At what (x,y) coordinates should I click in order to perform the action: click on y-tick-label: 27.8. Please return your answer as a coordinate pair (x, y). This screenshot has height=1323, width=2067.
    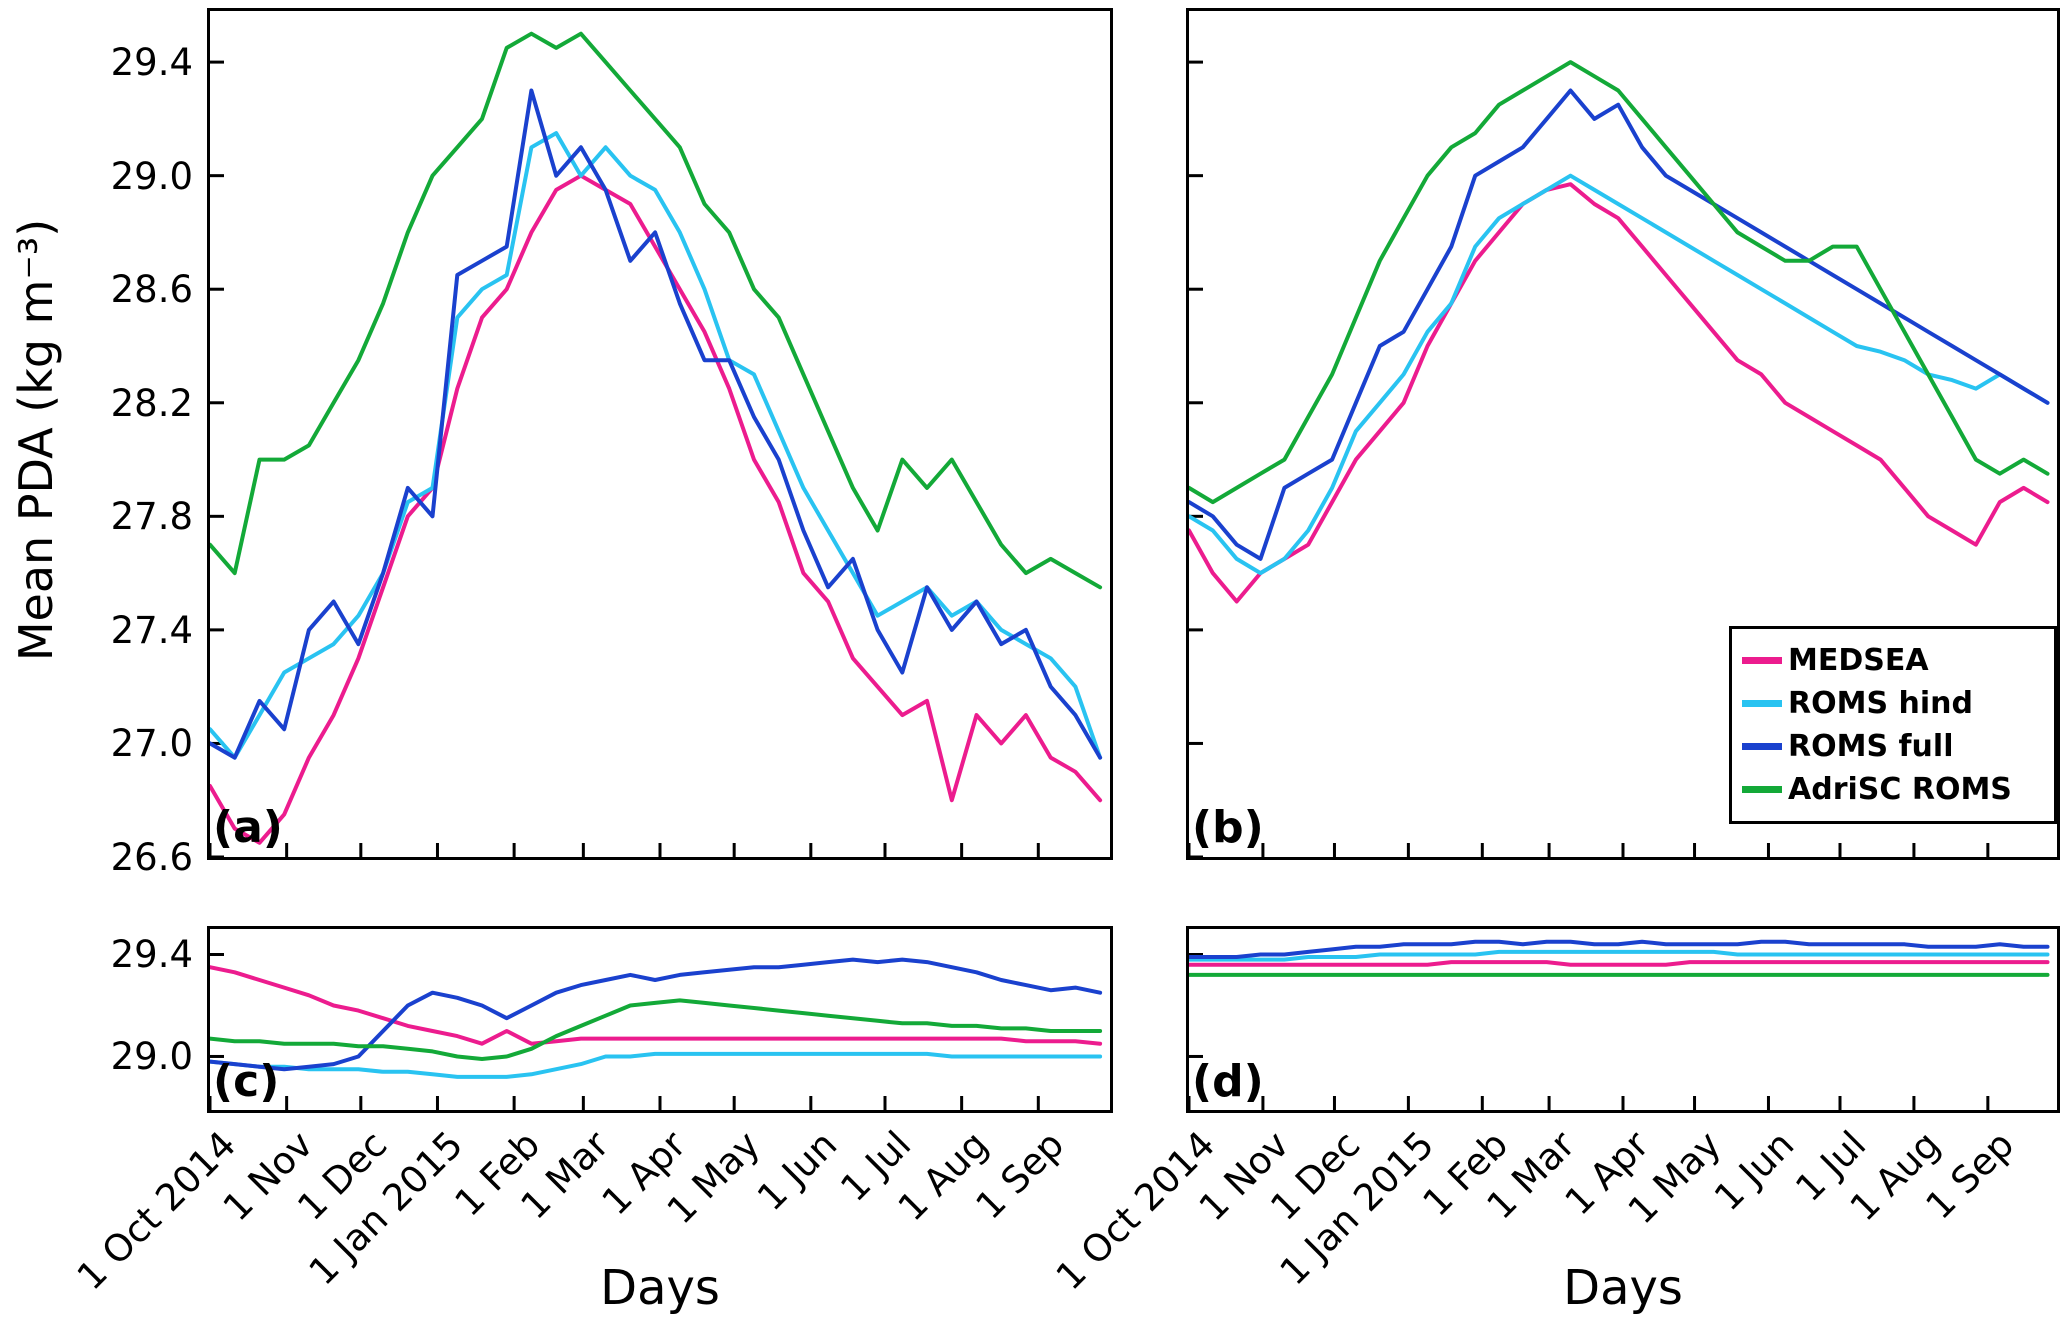
    Looking at the image, I should click on (151, 517).